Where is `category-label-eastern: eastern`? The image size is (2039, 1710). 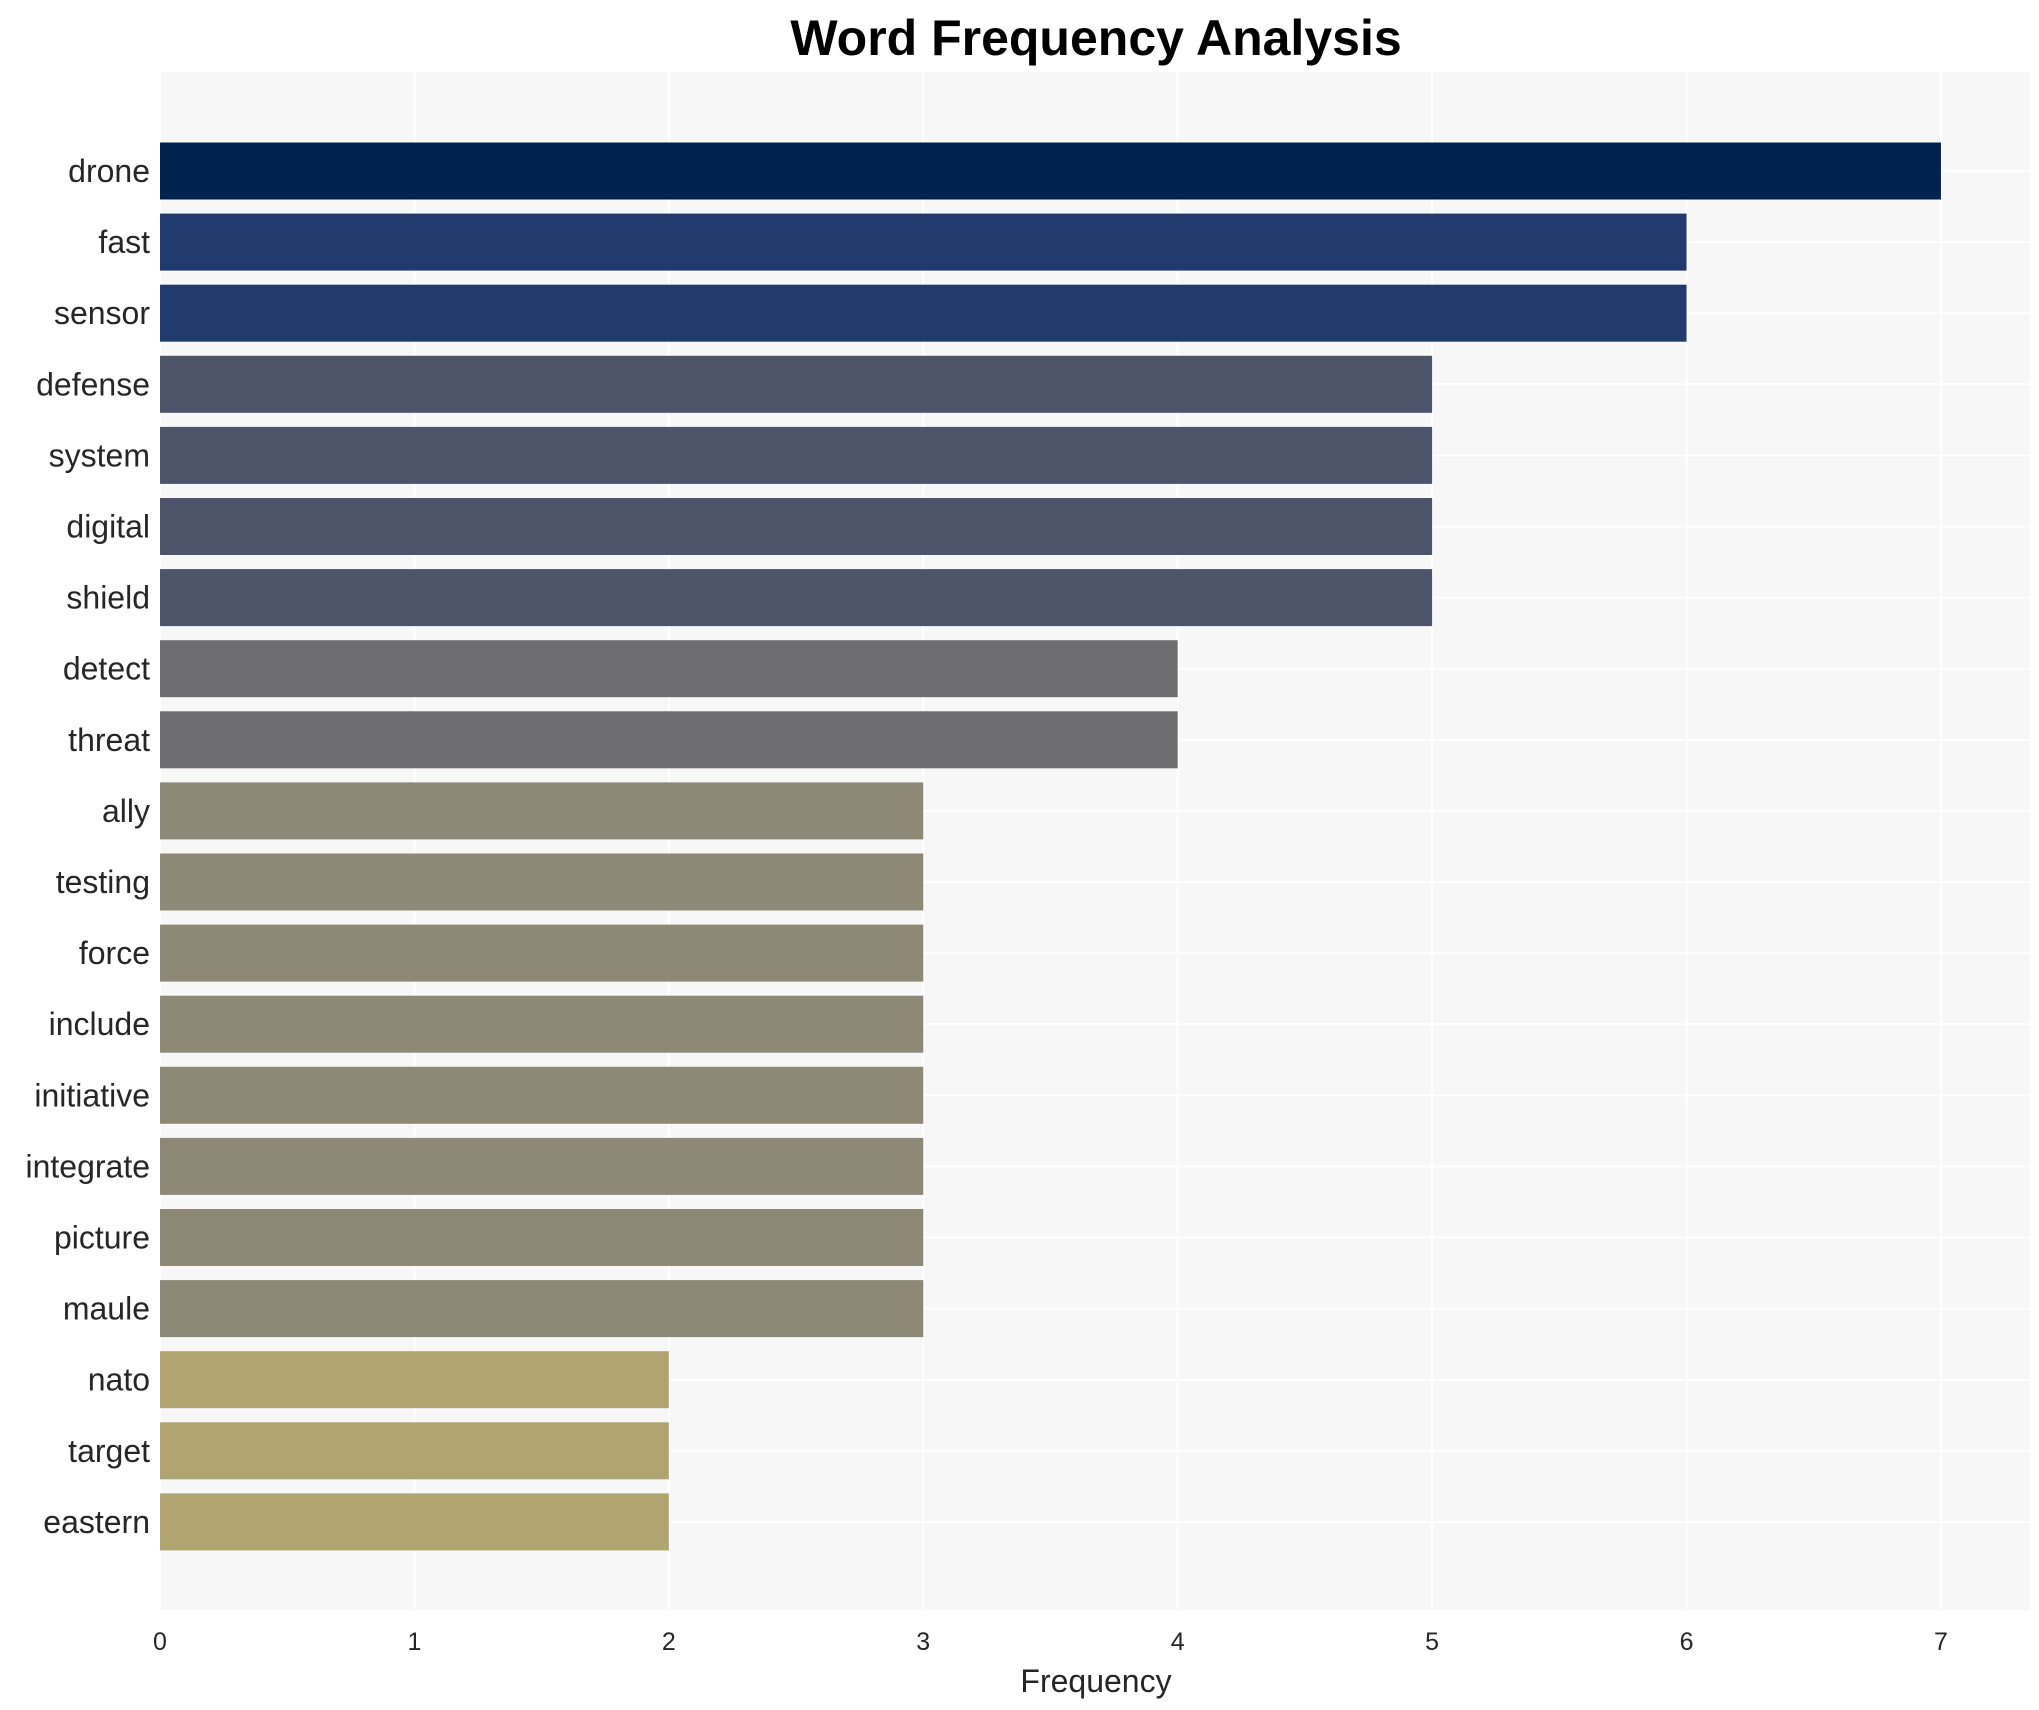
category-label-eastern: eastern is located at coordinates (96, 1522).